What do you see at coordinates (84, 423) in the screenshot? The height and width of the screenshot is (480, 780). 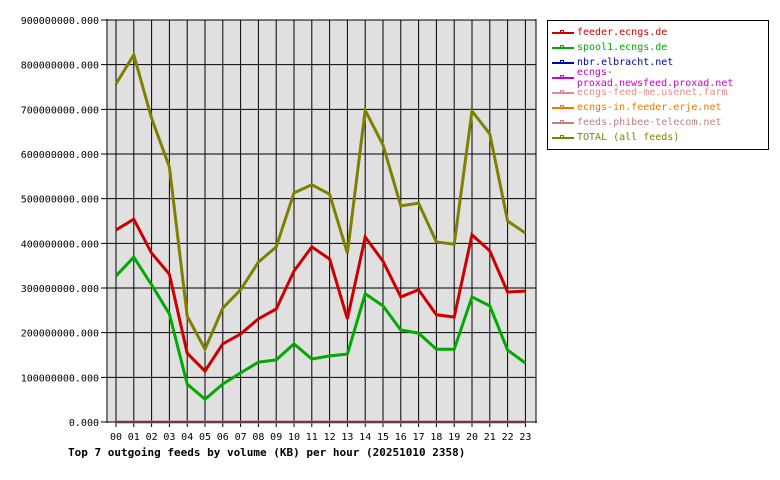 I see `y-tick-label: 0.000` at bounding box center [84, 423].